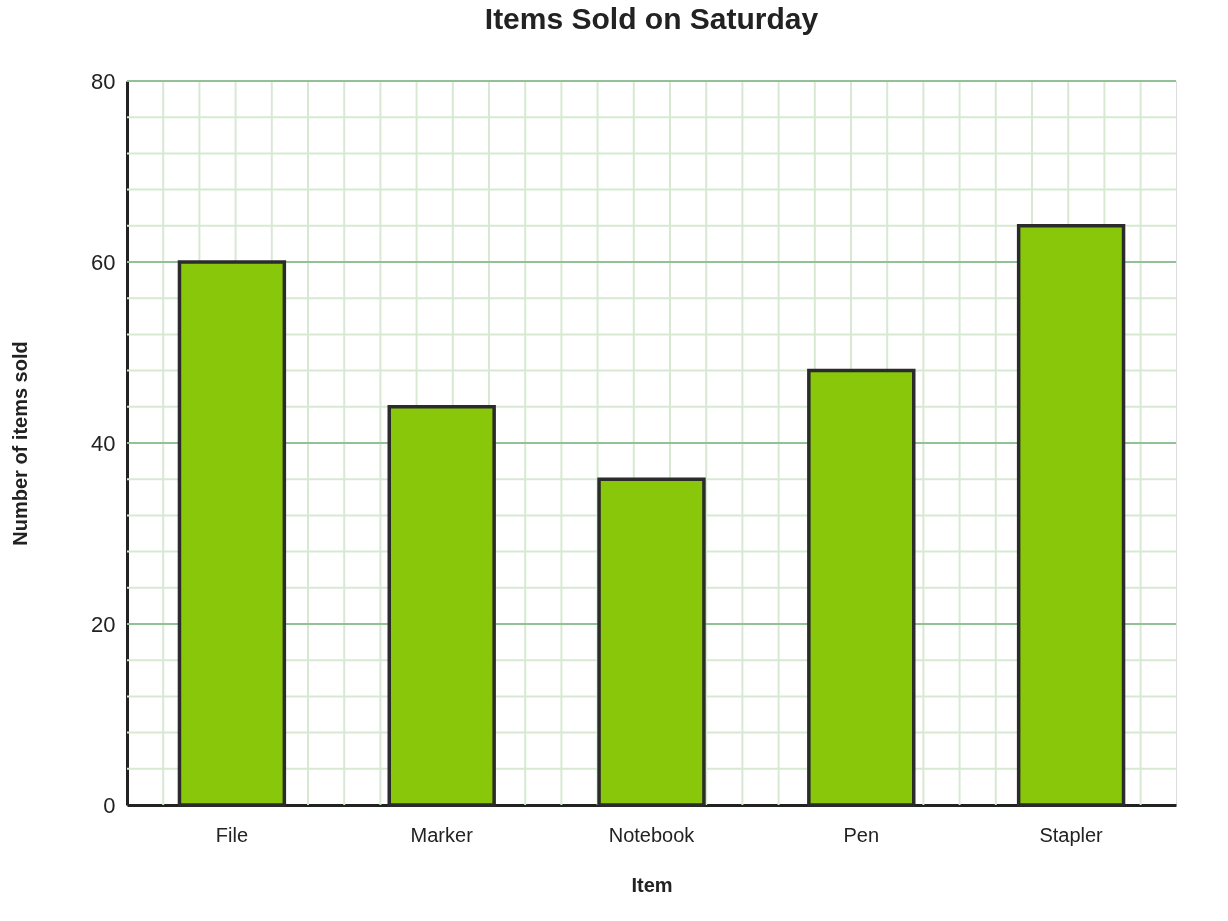 The height and width of the screenshot is (921, 1228). Describe the element at coordinates (651, 18) in the screenshot. I see `chart-title: Items Sold on Saturday` at that location.